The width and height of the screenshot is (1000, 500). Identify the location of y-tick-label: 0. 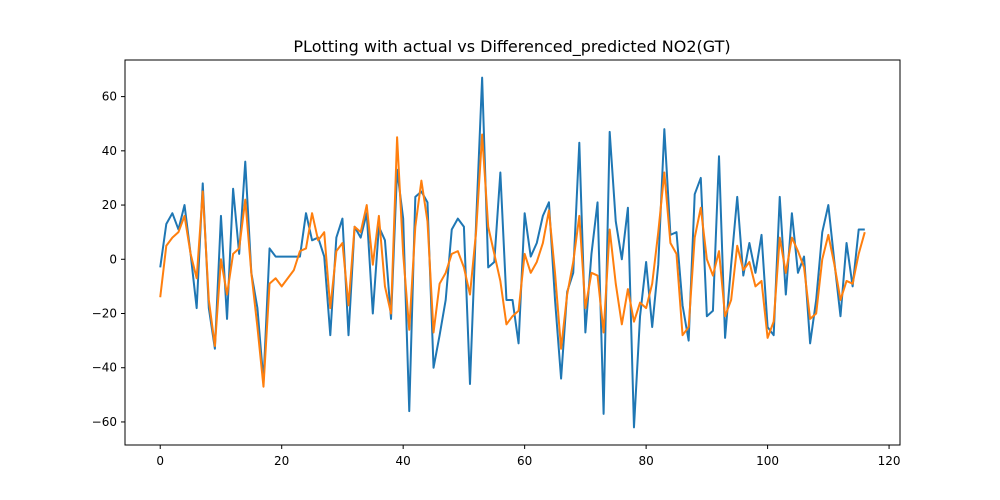
(113, 259).